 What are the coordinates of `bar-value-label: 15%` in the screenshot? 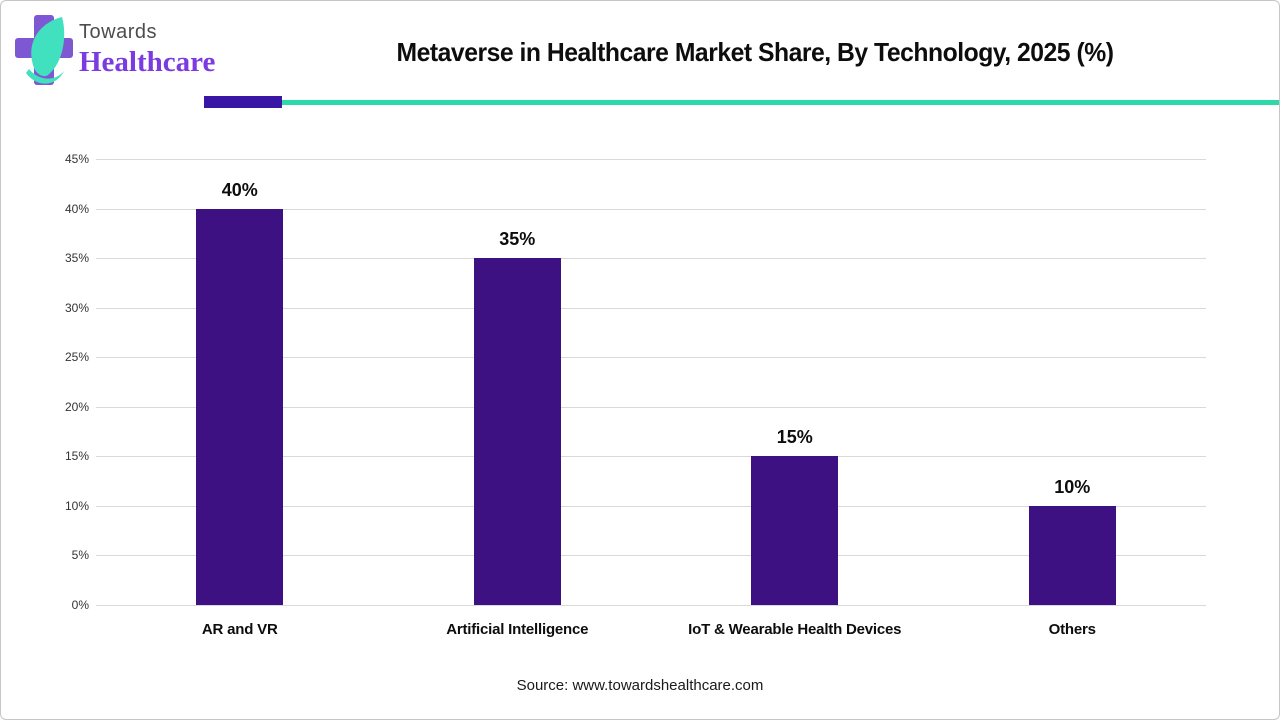 It's located at (794, 437).